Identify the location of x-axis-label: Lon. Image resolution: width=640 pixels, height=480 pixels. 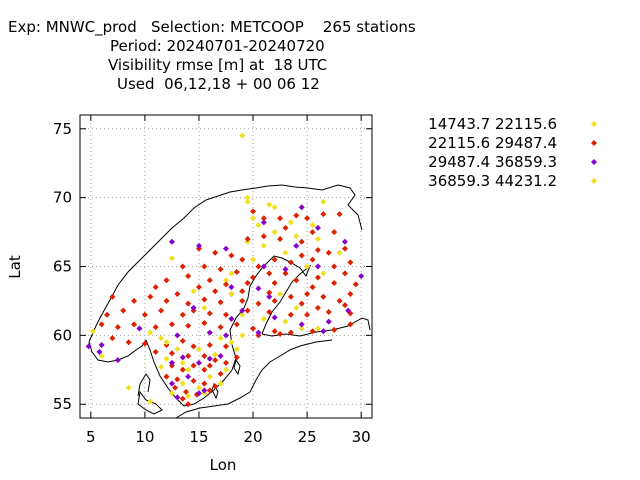
(223, 465).